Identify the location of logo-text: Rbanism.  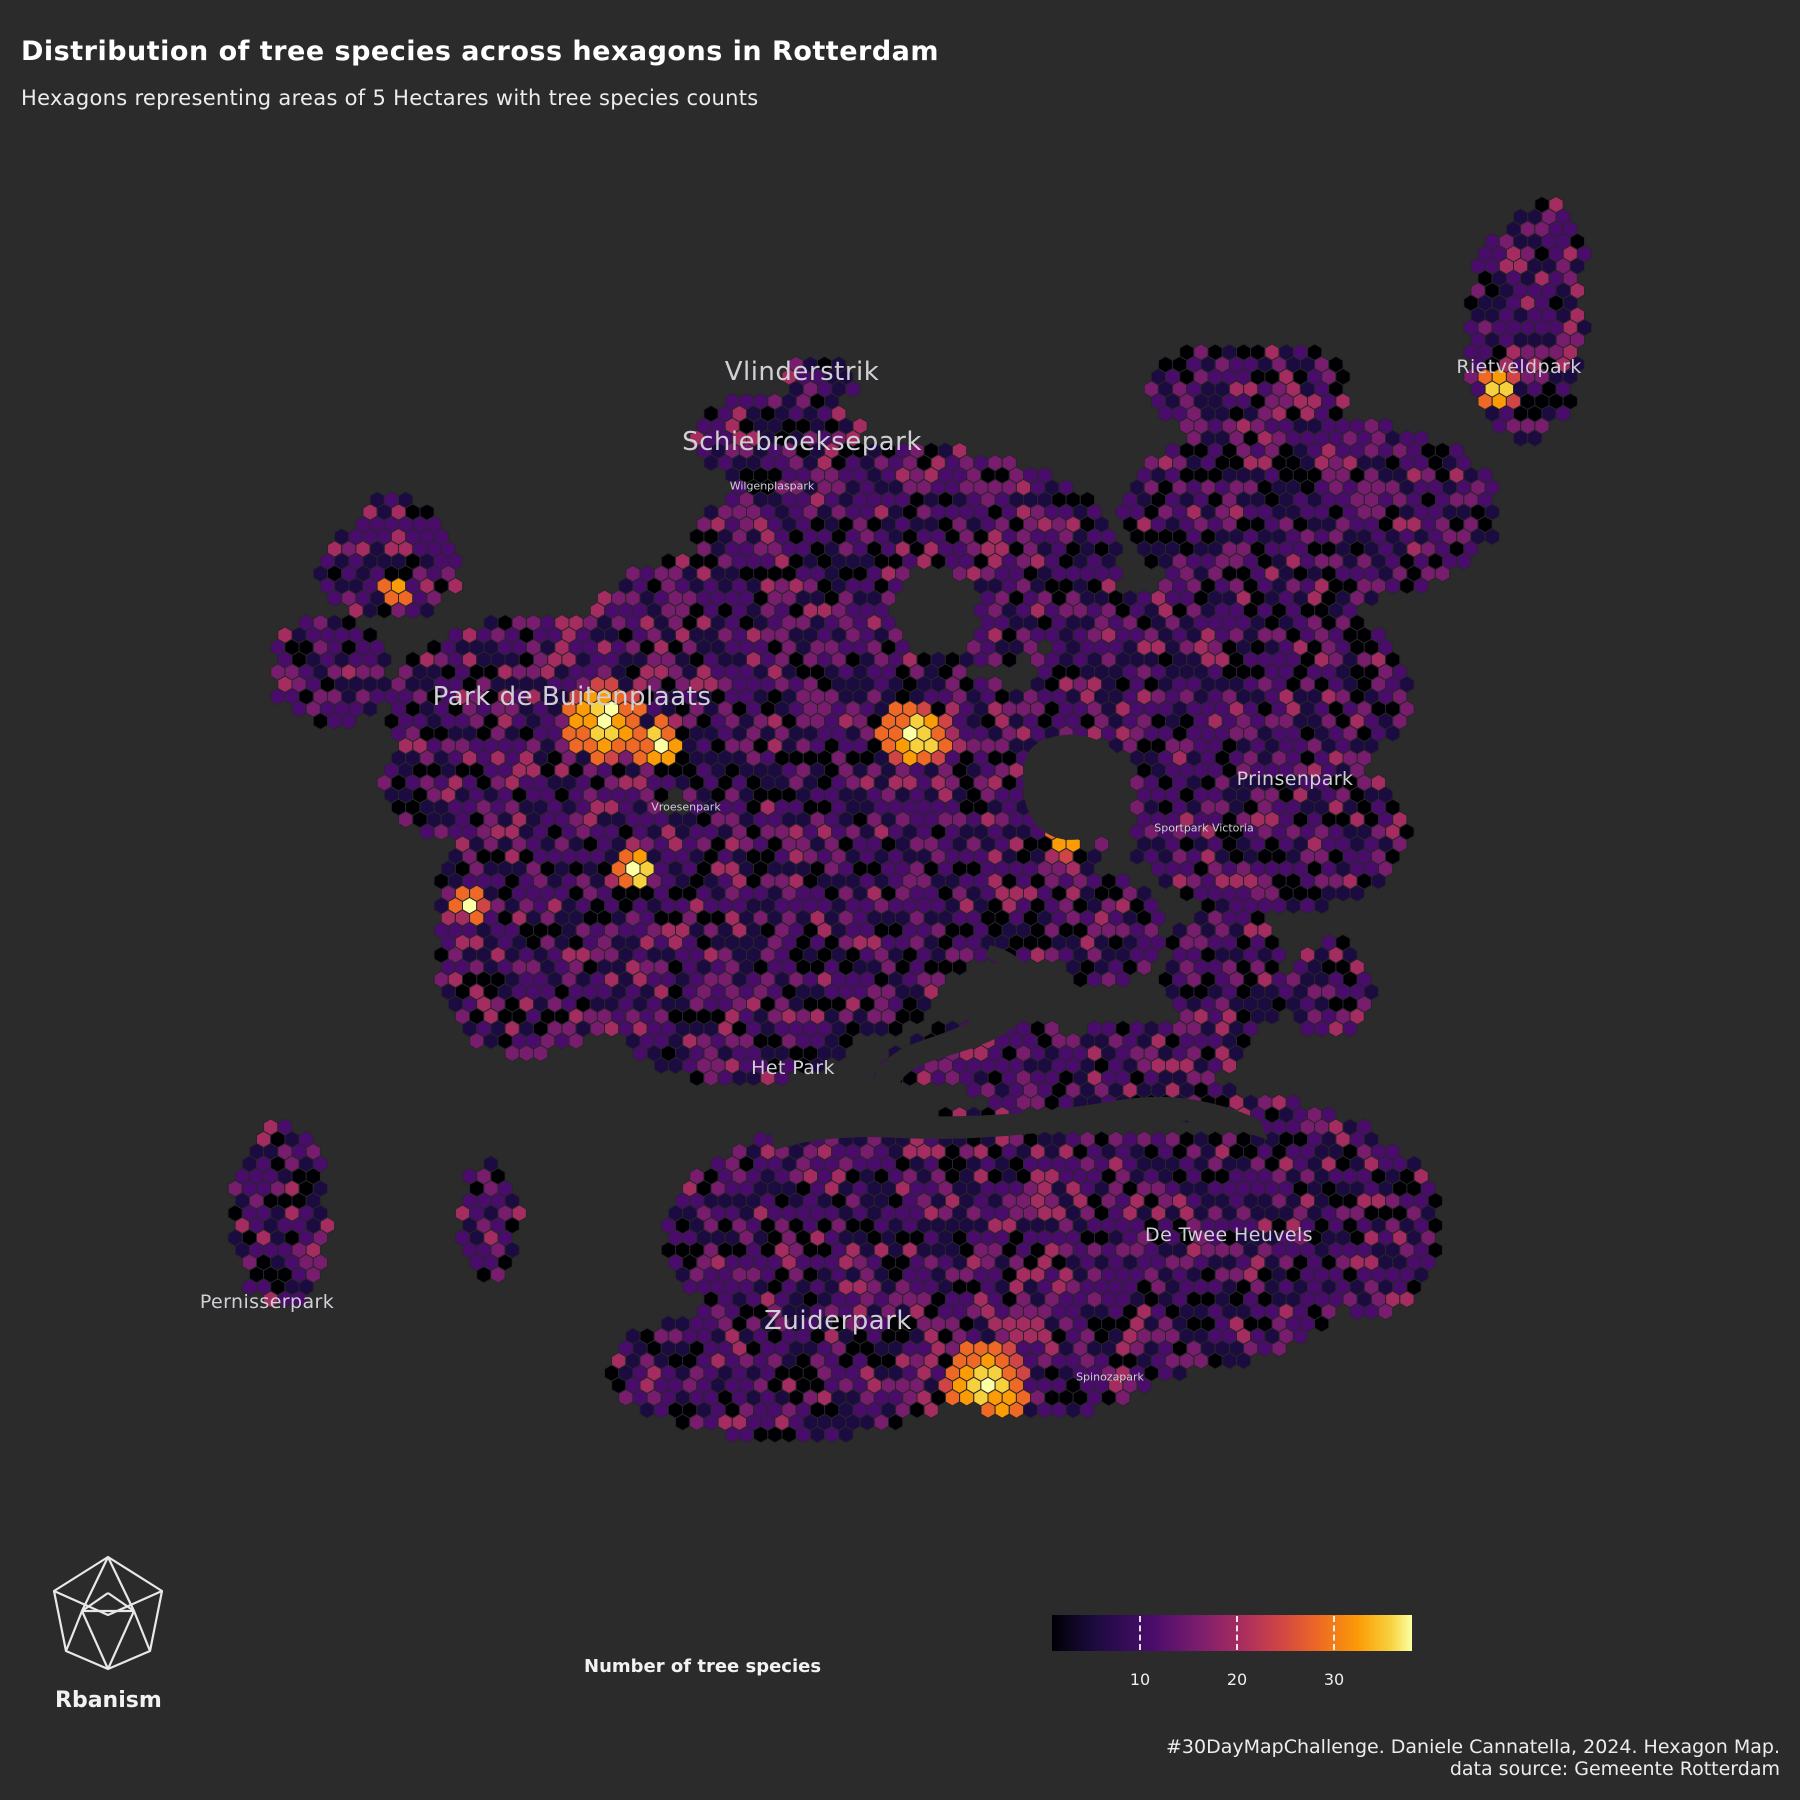
(108, 1700).